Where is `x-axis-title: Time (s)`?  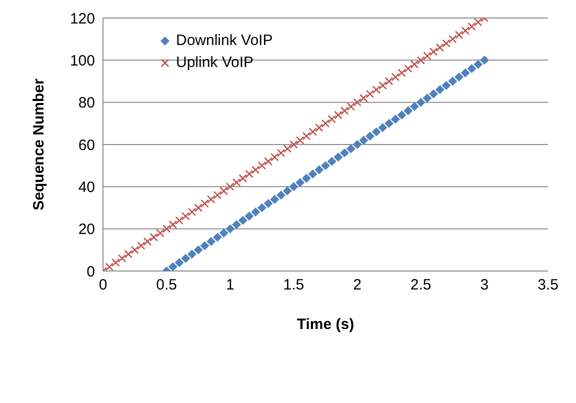 x-axis-title: Time (s) is located at coordinates (325, 324).